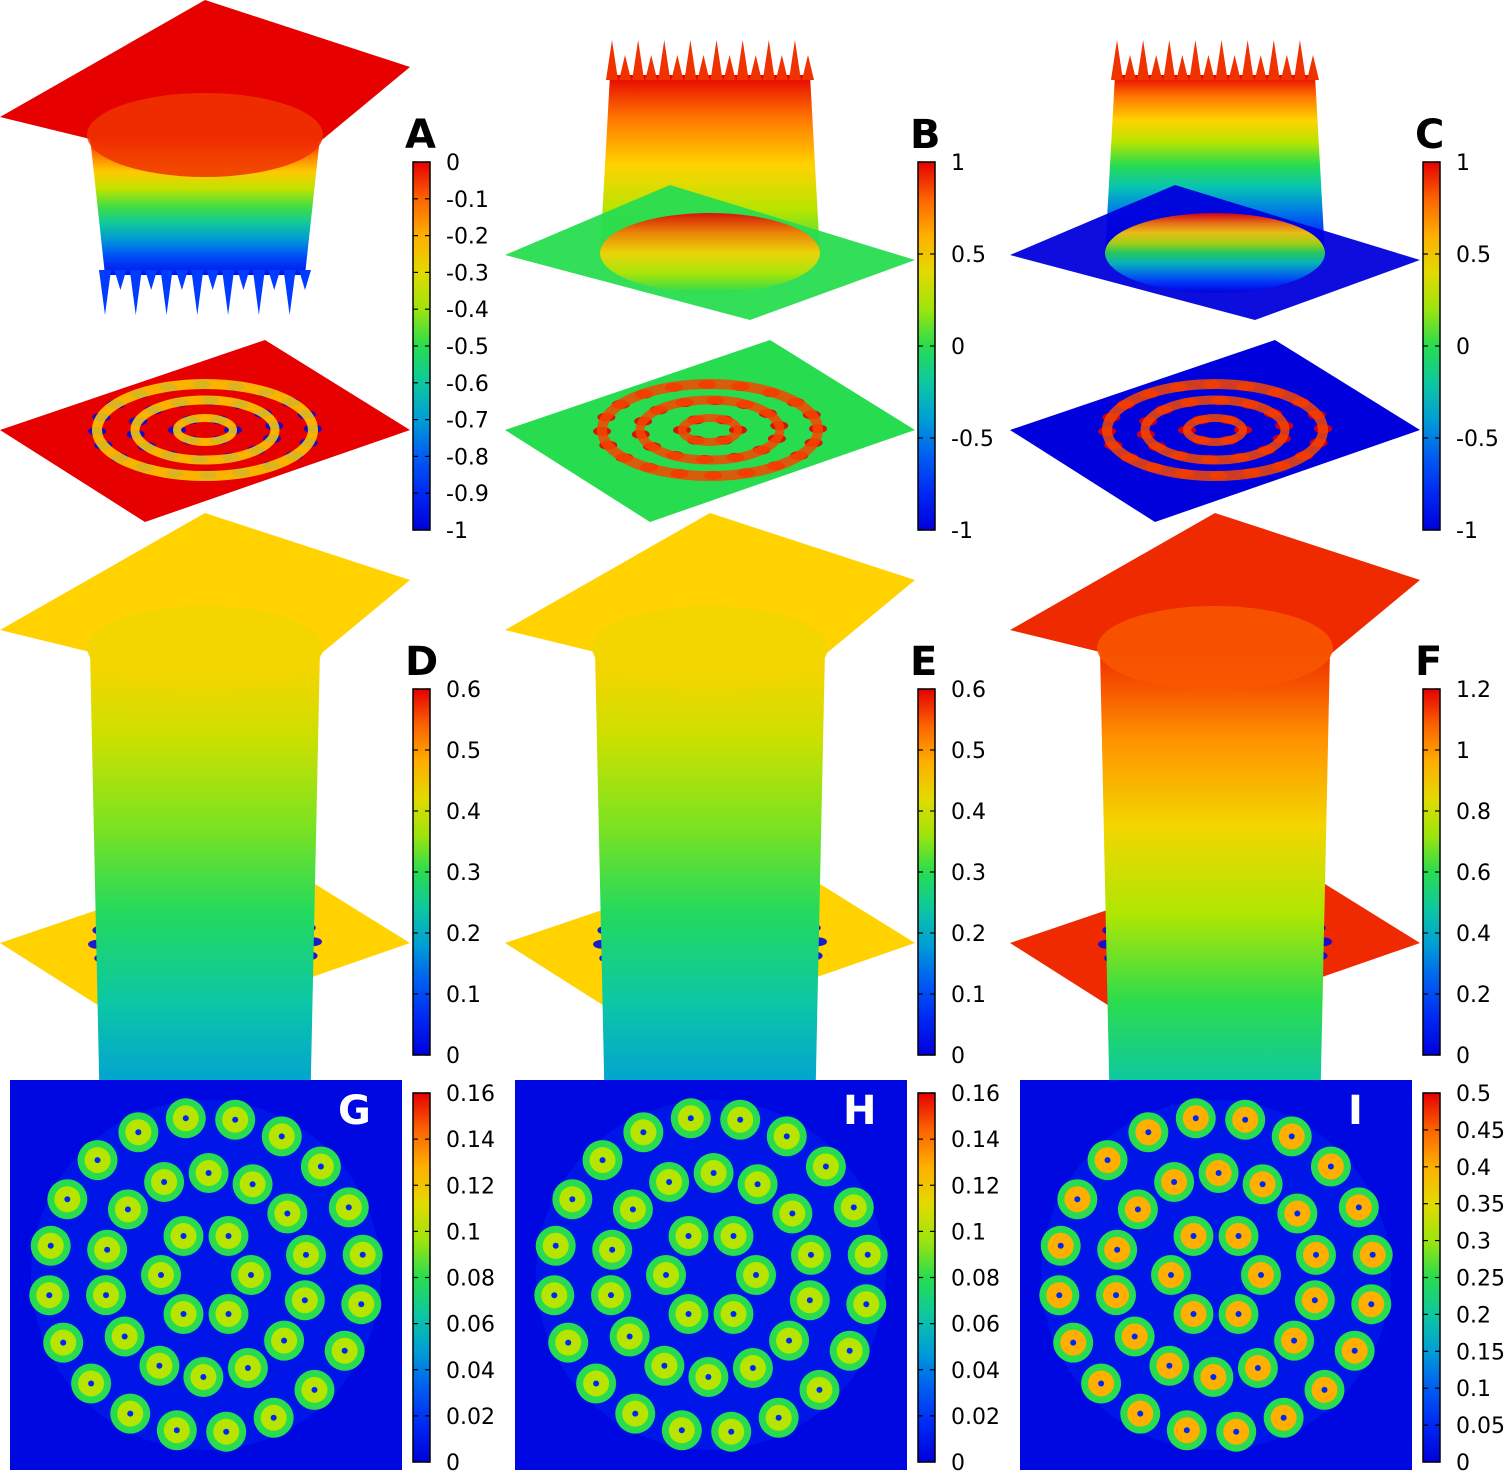 Image resolution: width=1509 pixels, height=1471 pixels. I want to click on panel-label-f: F, so click(1428, 662).